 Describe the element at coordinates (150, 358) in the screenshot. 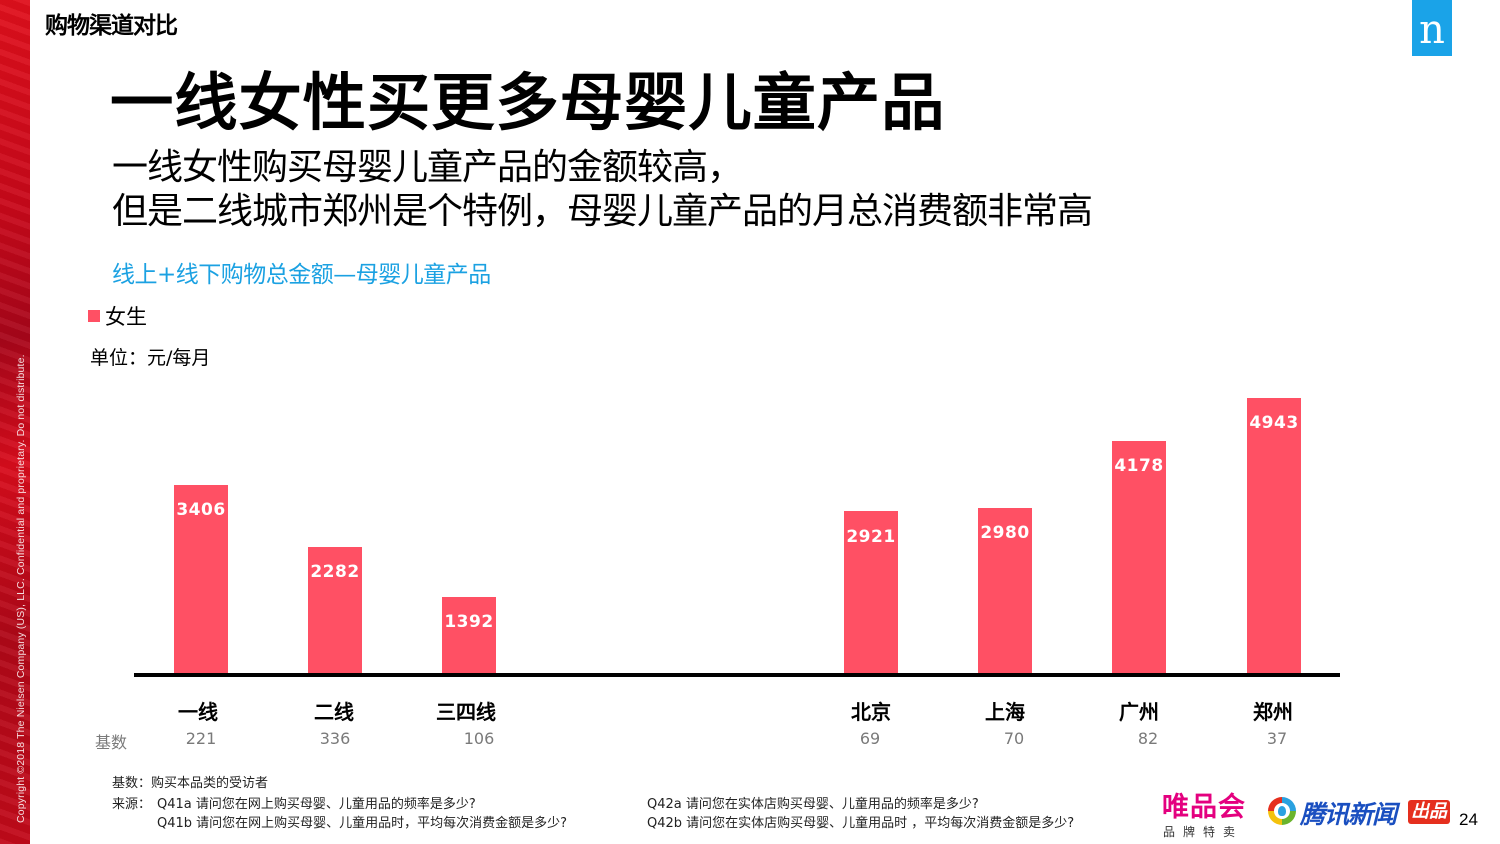

I see `unit-label: 单位：元/每月` at that location.